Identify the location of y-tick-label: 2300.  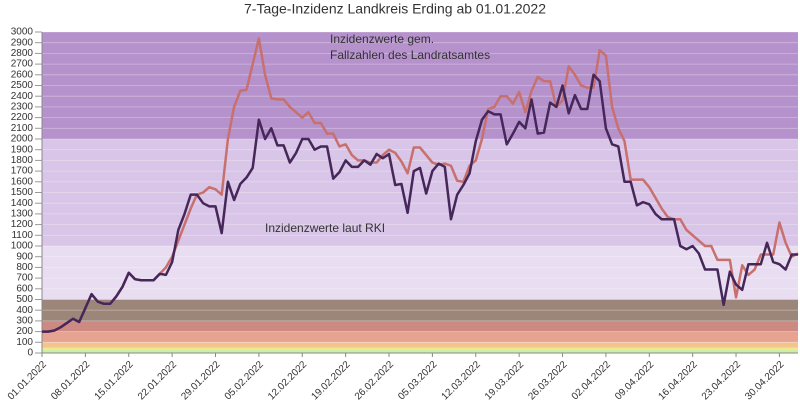
(22, 107).